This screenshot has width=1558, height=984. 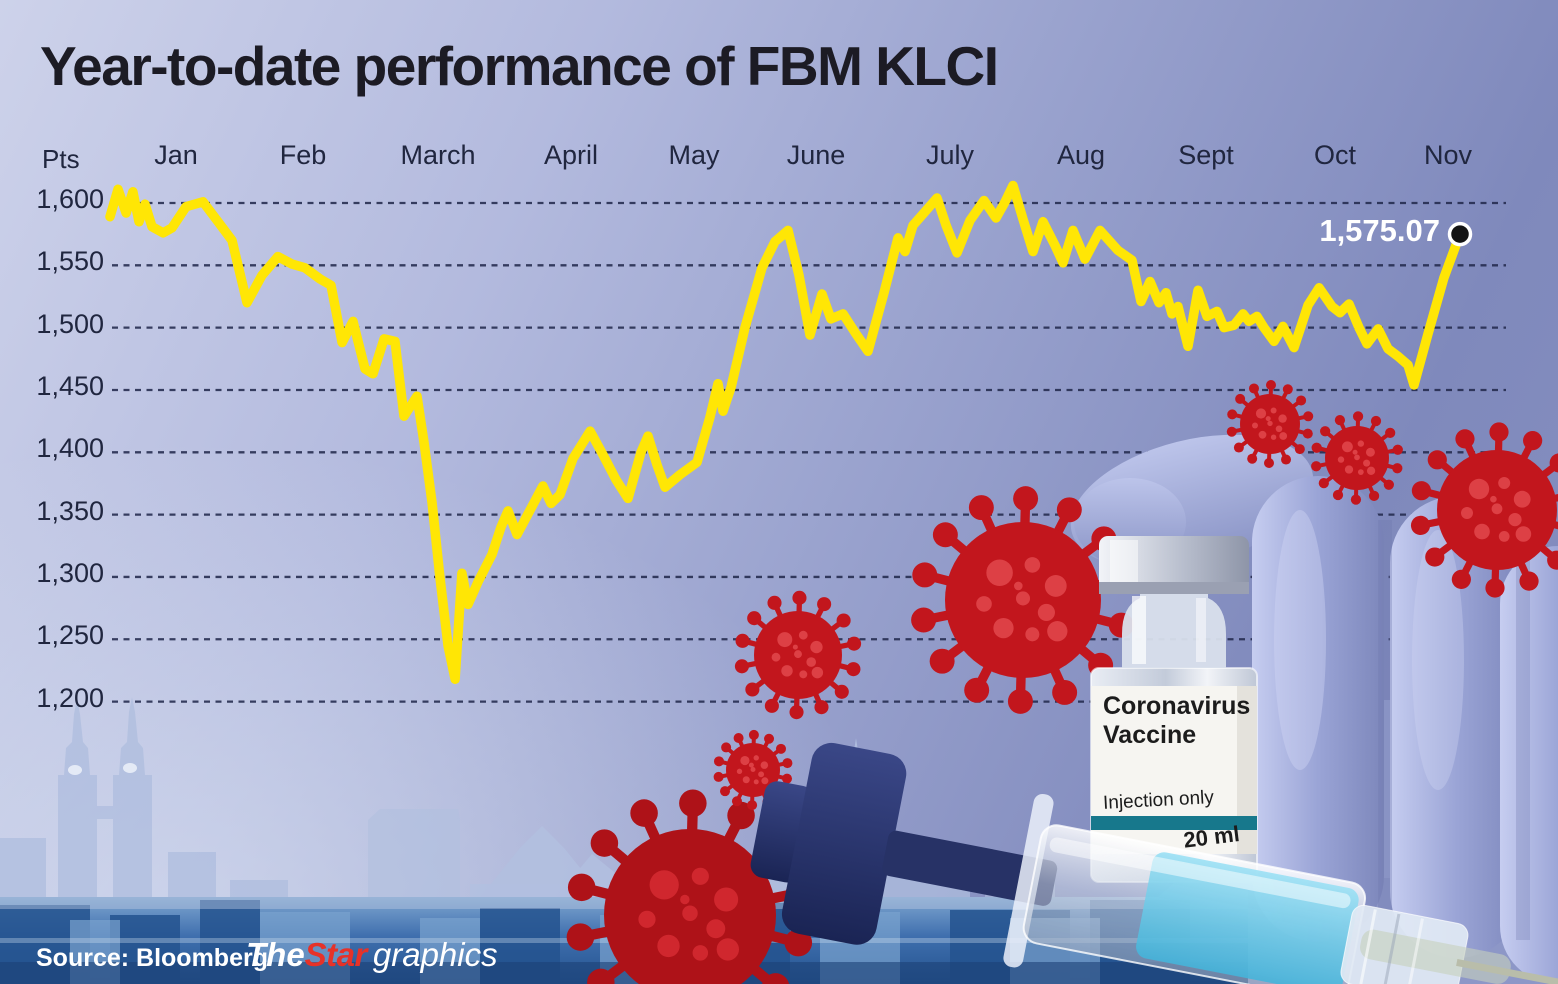 I want to click on x-axis-label: April, so click(x=570, y=155).